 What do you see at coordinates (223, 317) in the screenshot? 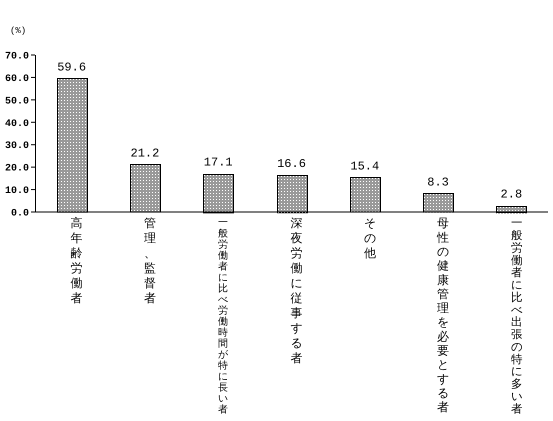
I see `category-label: 一般労働者に比べ労働時間が特に長い者` at bounding box center [223, 317].